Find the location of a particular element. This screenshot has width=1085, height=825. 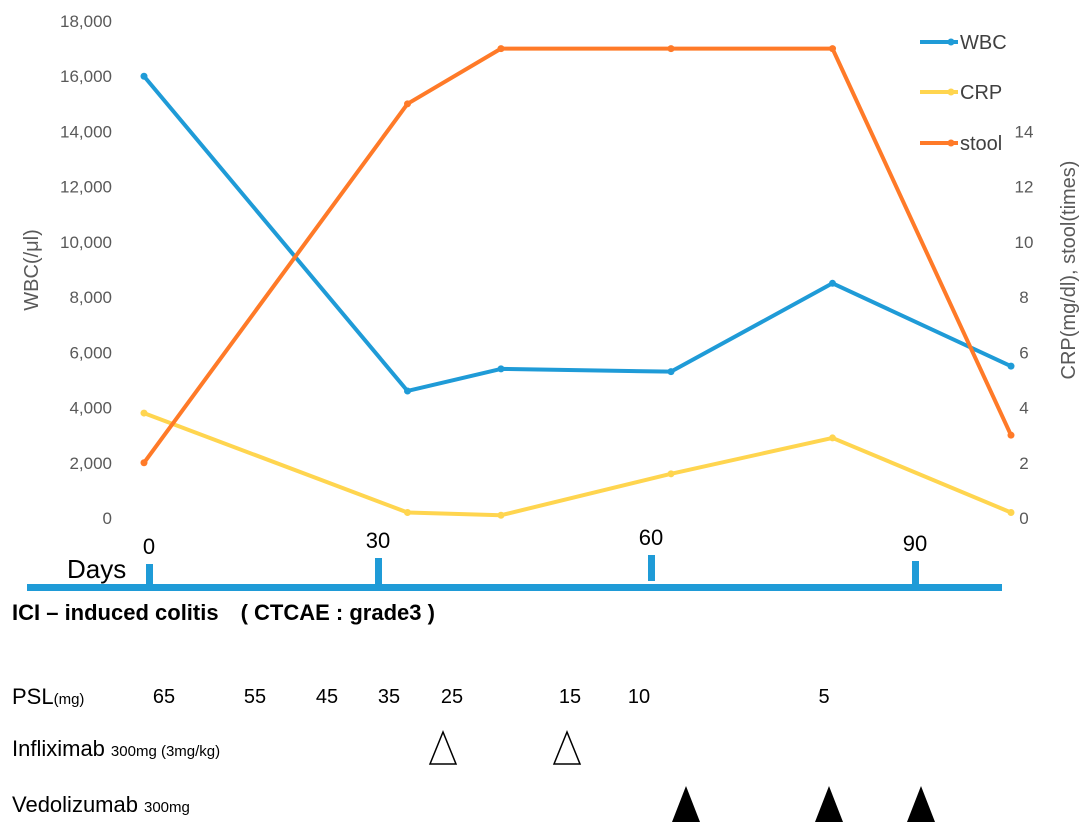

psl-value: 10 is located at coordinates (639, 697).